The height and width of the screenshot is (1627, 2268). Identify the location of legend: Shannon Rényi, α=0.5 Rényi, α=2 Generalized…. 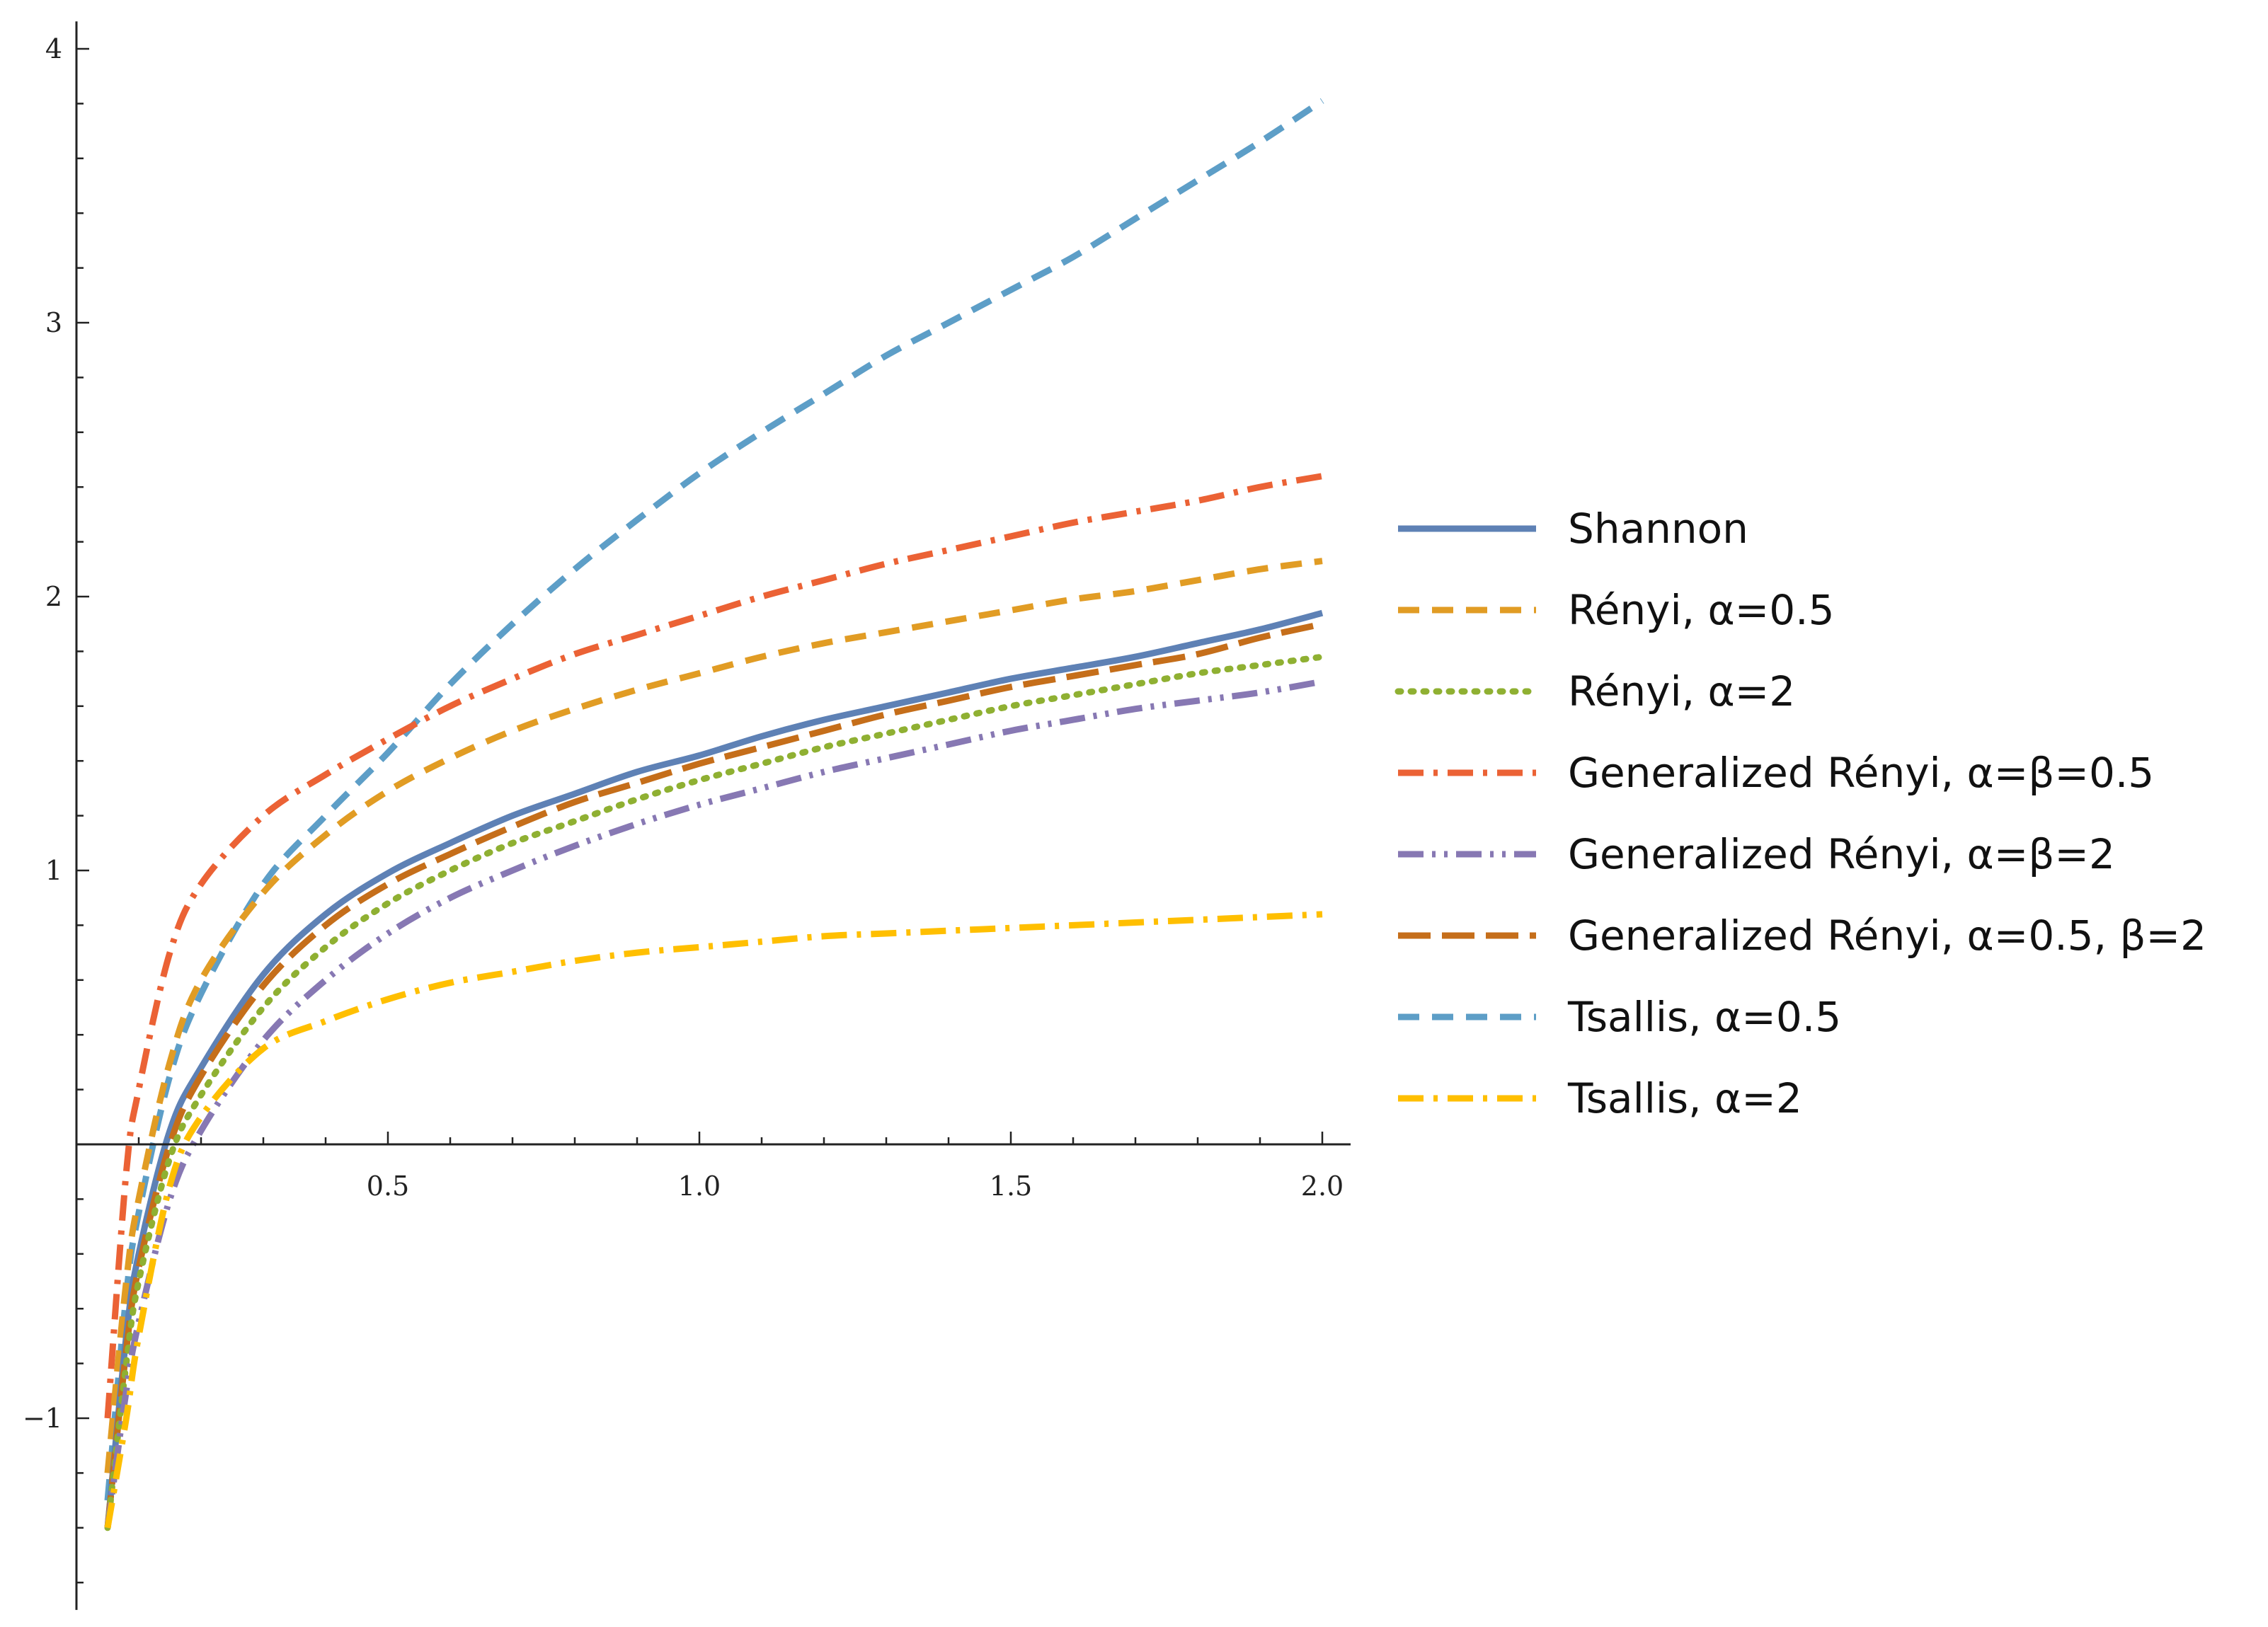
(1800, 813).